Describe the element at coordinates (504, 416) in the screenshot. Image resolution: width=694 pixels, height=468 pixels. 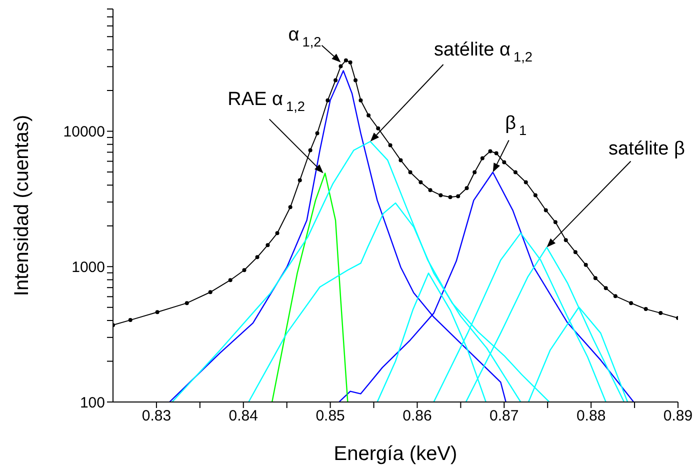
I see `x-tick-label: 0.87` at that location.